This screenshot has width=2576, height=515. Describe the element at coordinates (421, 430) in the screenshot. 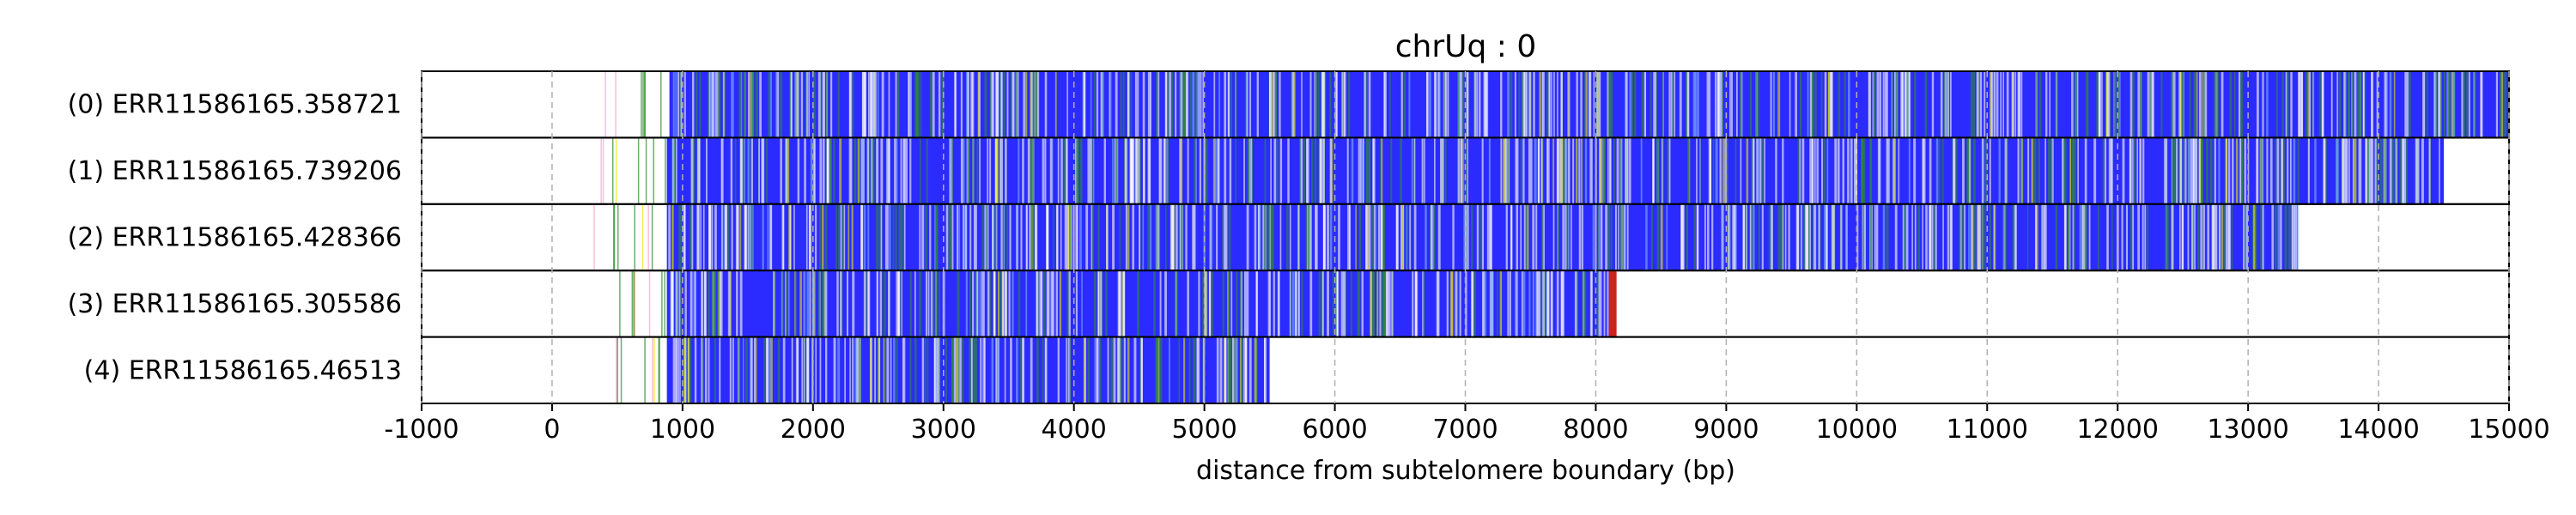

I see `tick-label: -1000` at that location.